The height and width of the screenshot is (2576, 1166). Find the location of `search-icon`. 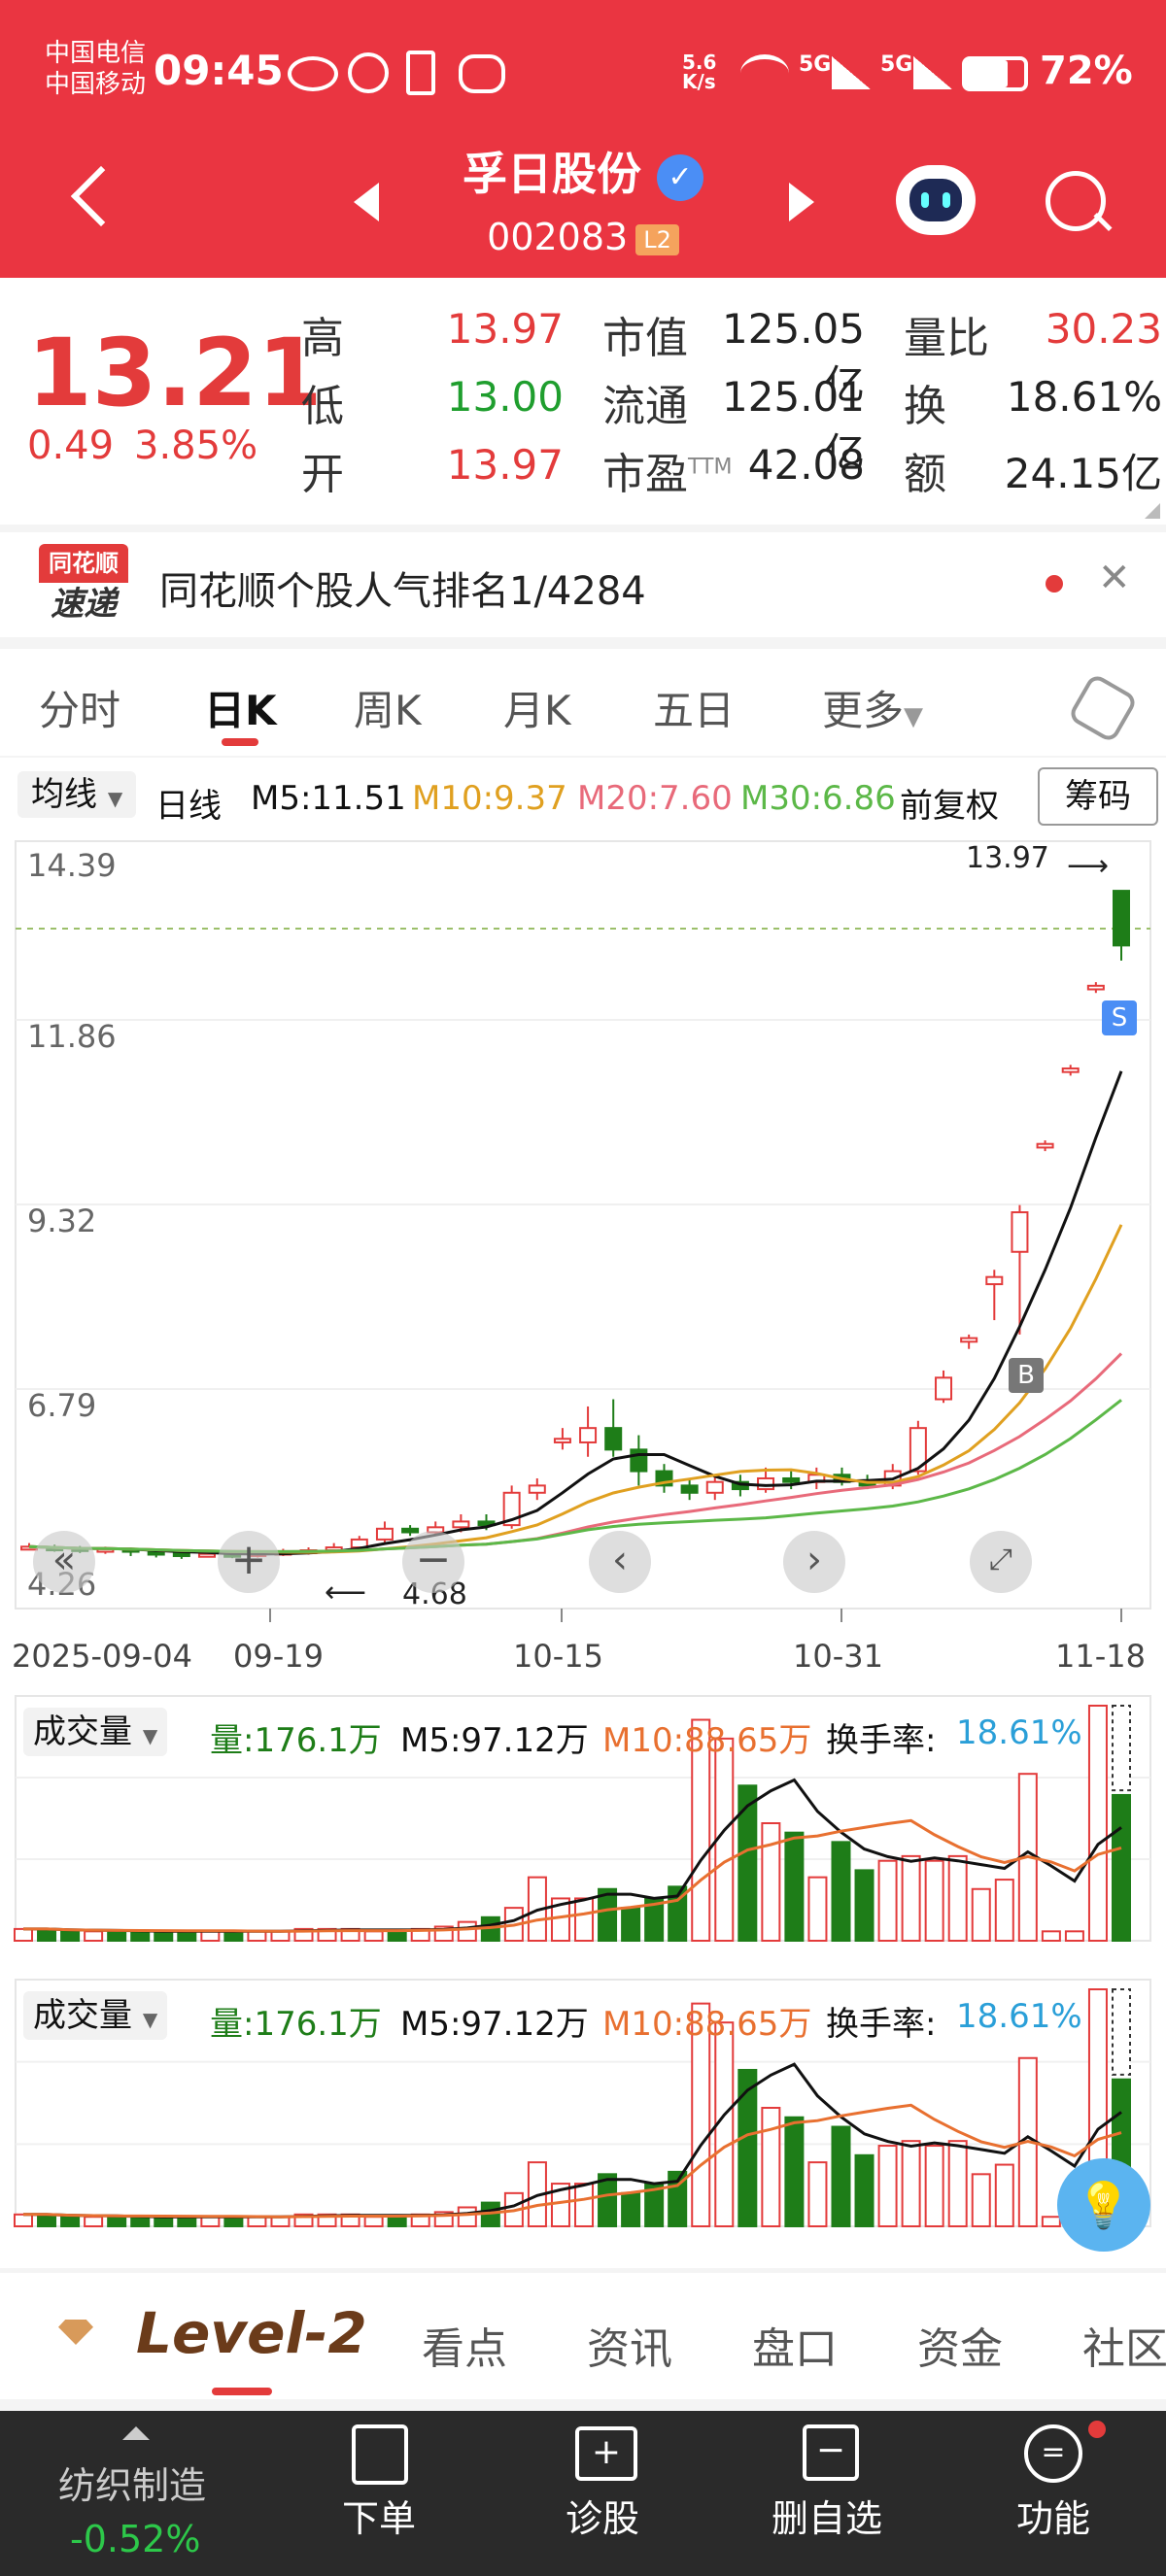

search-icon is located at coordinates (1076, 201).